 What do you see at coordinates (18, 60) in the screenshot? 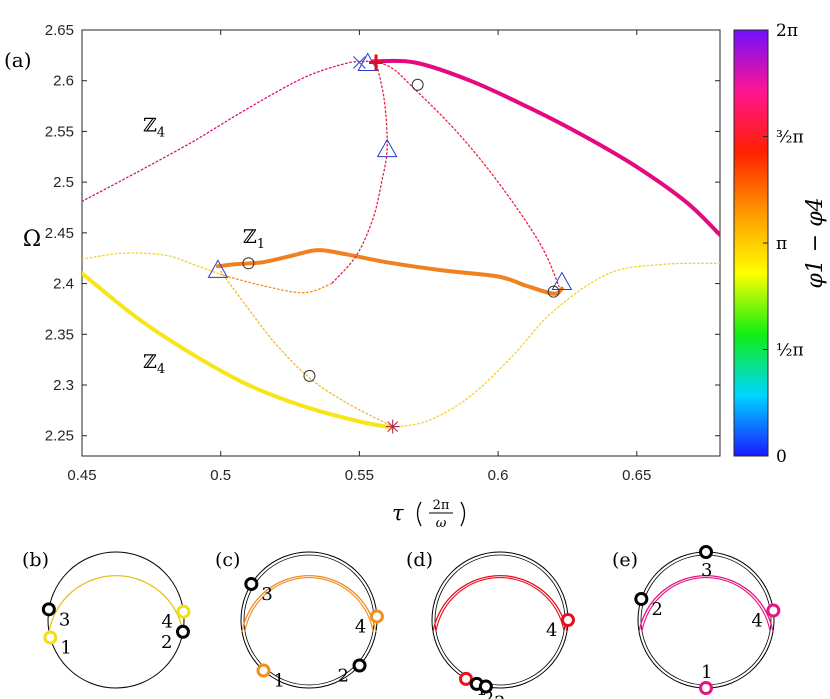
I see `panel-label: (a)` at bounding box center [18, 60].